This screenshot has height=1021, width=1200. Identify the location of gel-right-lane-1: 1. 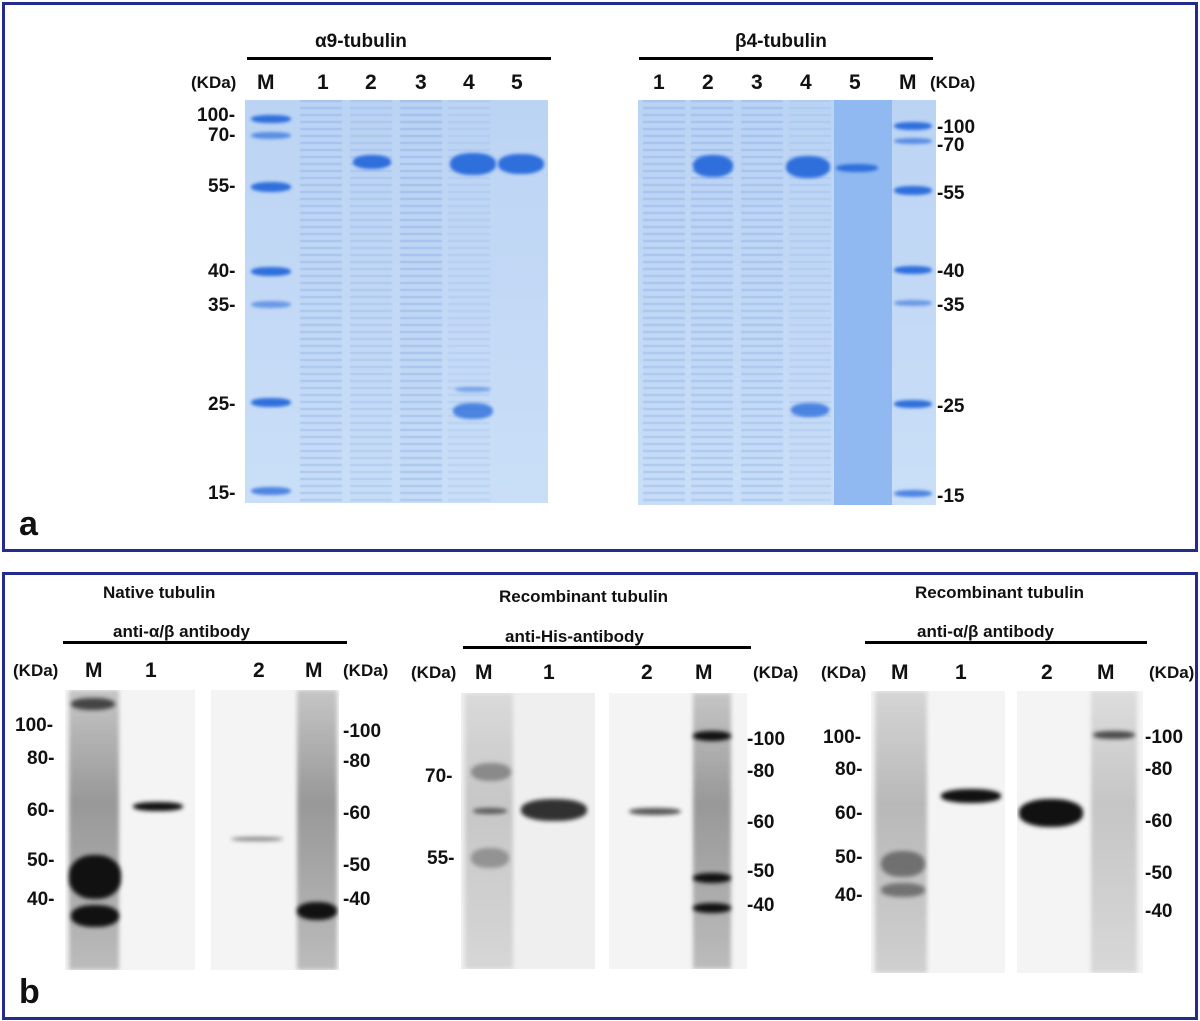
(659, 82).